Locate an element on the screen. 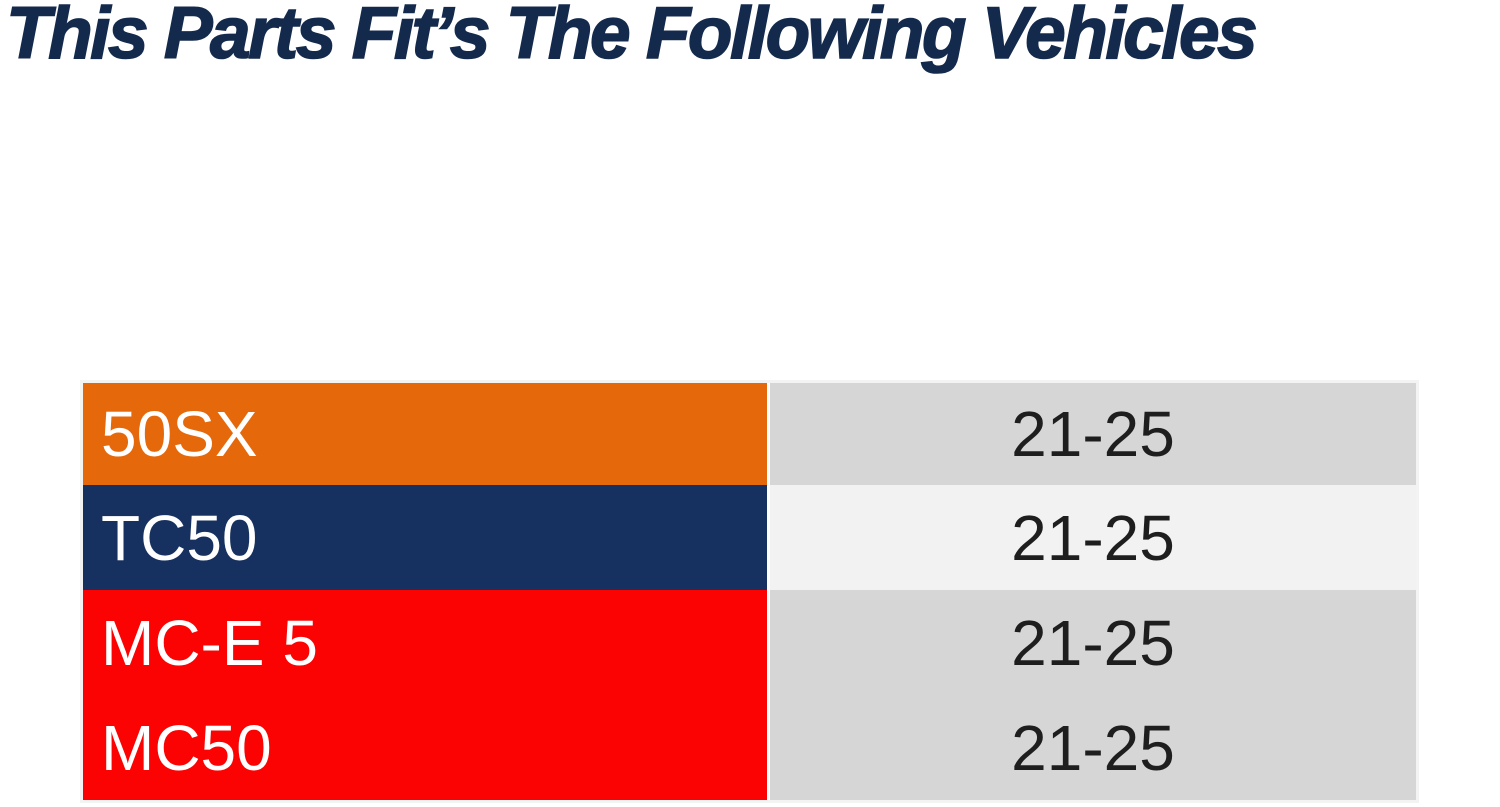  model-cell-mc-e5: MC-E 5 is located at coordinates (425, 642).